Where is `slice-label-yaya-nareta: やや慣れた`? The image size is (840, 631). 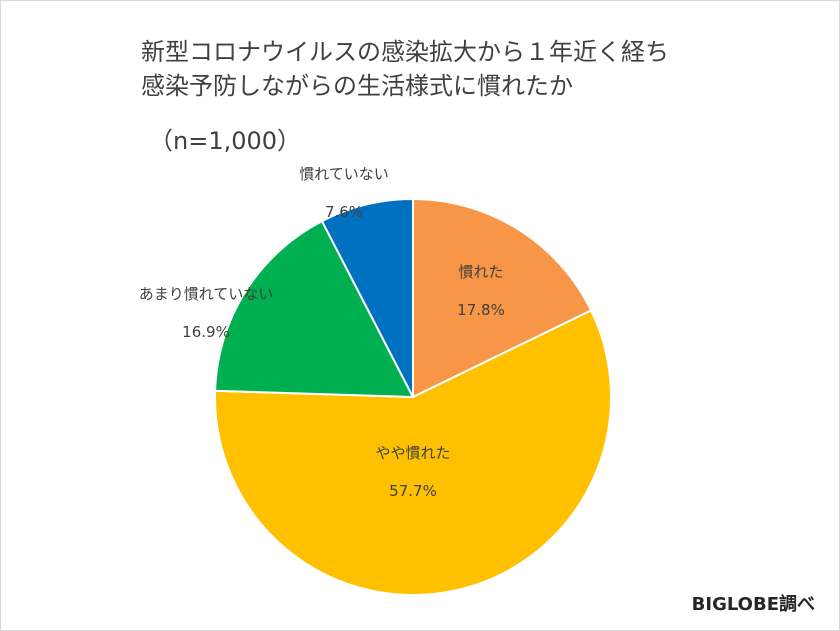 slice-label-yaya-nareta: やや慣れた is located at coordinates (412, 453).